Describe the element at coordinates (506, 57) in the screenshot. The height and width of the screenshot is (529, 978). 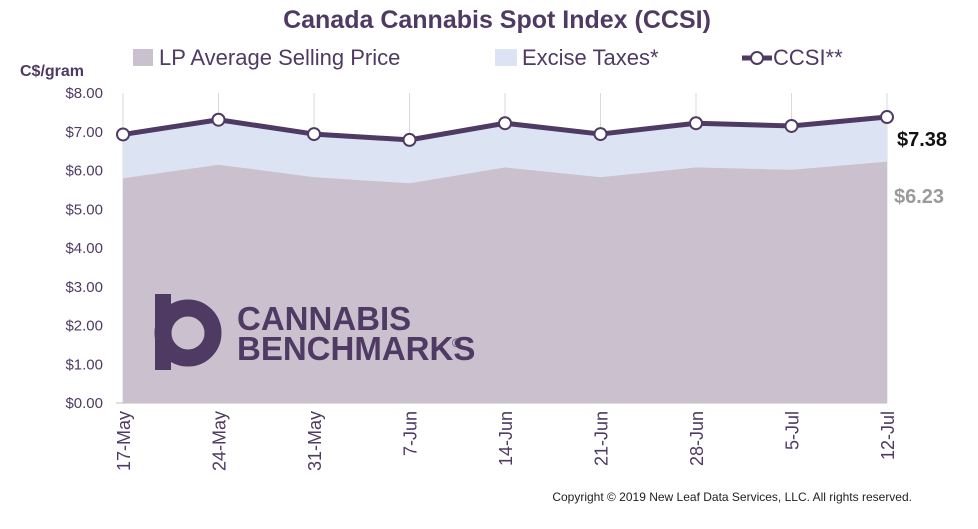
I see `legend-swatch-excise` at that location.